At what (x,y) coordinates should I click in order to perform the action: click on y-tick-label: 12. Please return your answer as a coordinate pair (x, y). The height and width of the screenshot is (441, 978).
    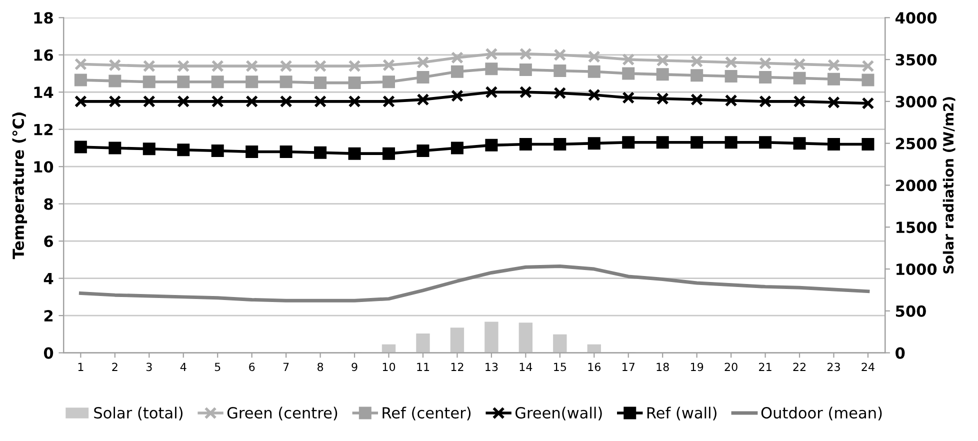
    Looking at the image, I should click on (43, 130).